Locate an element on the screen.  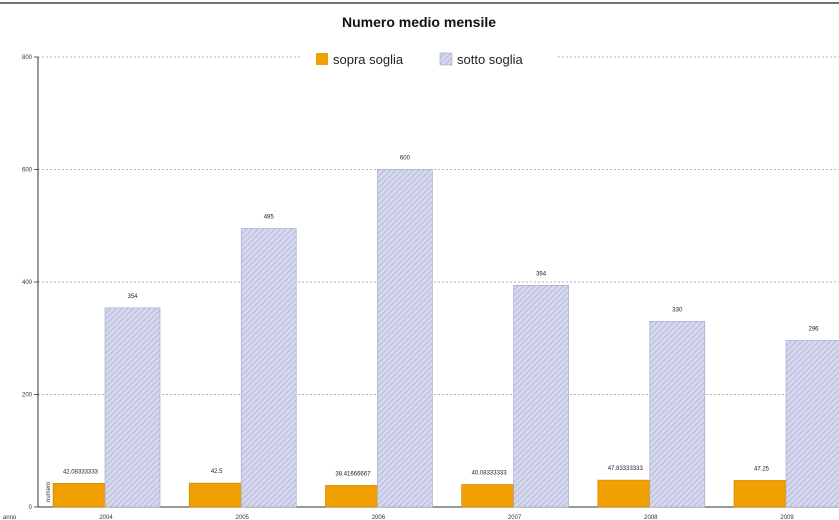
x-tick-label: 2004 is located at coordinates (106, 517).